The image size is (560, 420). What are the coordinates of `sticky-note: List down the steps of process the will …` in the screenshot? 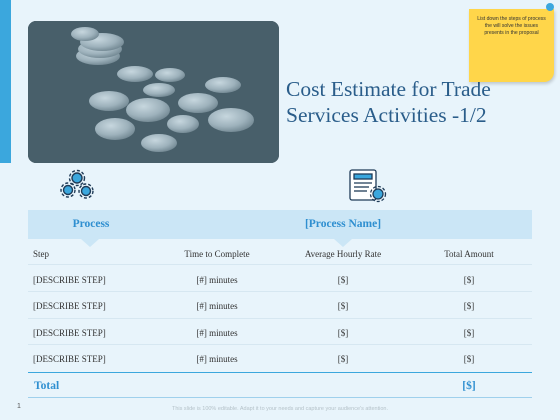 It's located at (511, 45).